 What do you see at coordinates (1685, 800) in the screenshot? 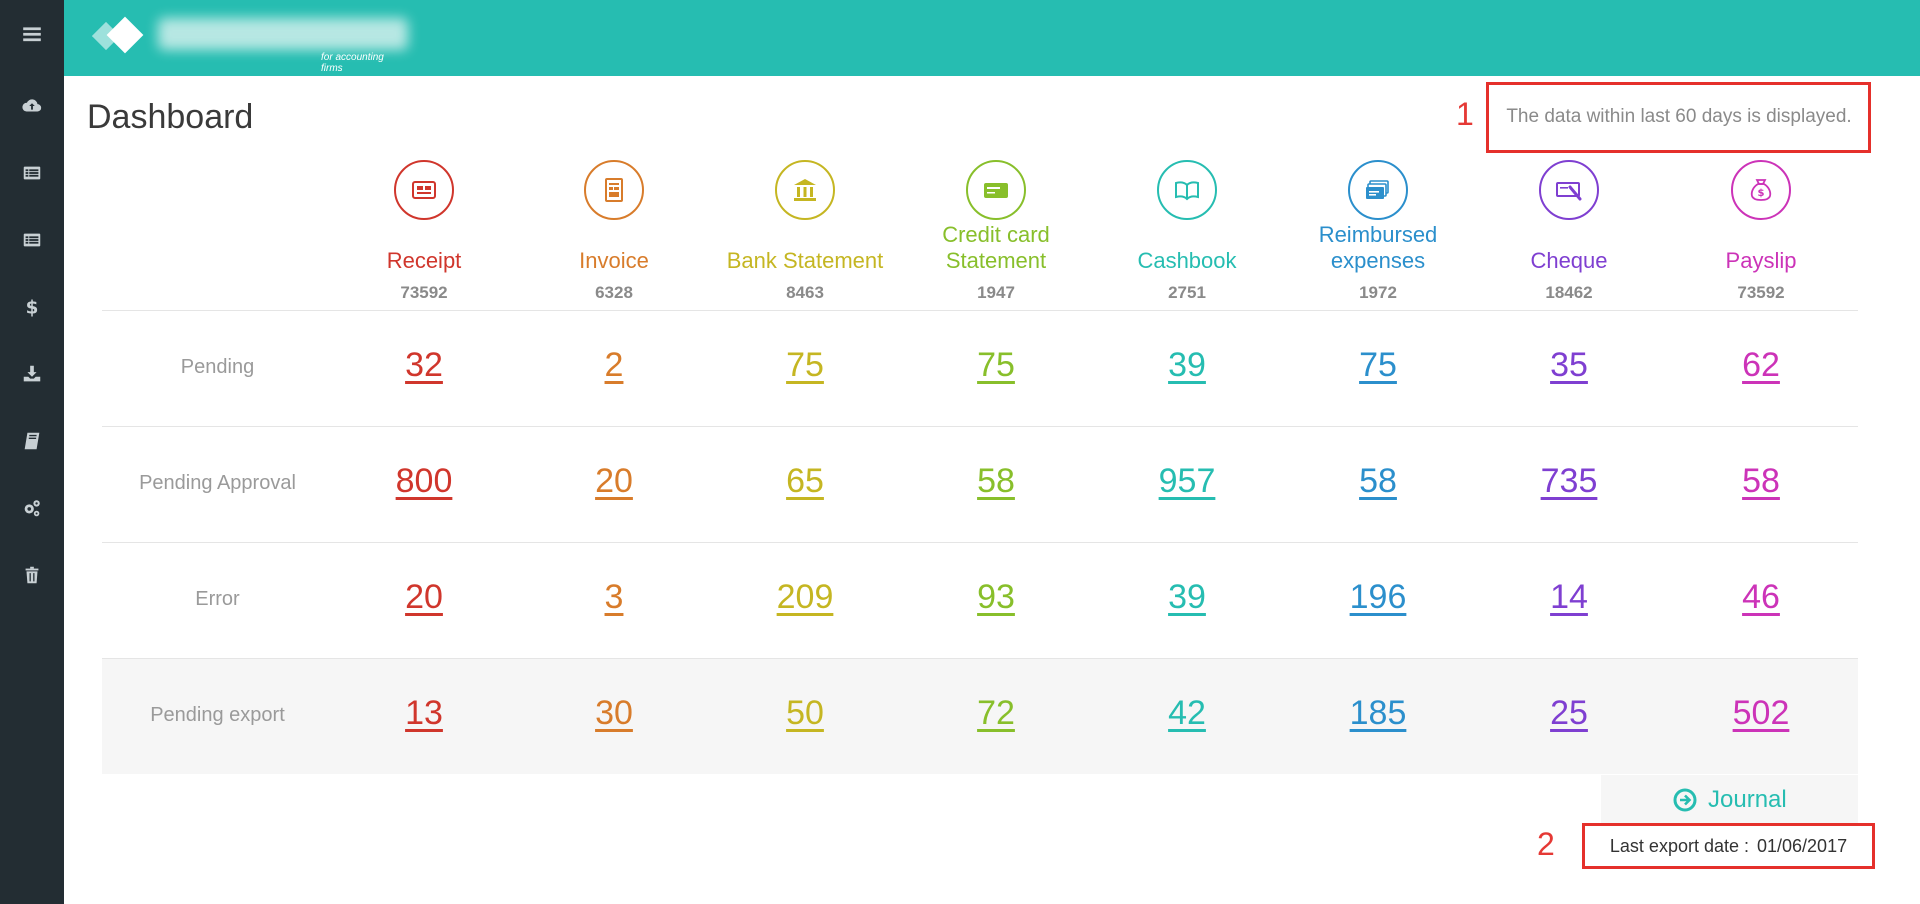
I see `arrow-circle-right-icon` at bounding box center [1685, 800].